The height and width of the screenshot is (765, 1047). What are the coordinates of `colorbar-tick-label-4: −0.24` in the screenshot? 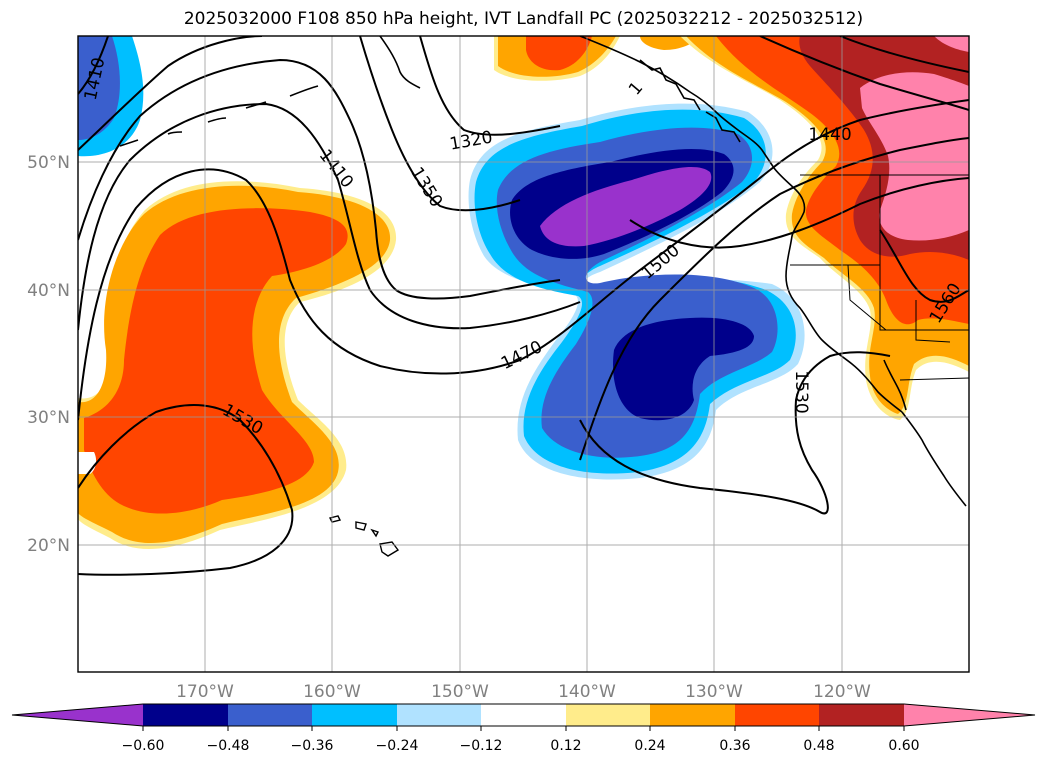 It's located at (397, 746).